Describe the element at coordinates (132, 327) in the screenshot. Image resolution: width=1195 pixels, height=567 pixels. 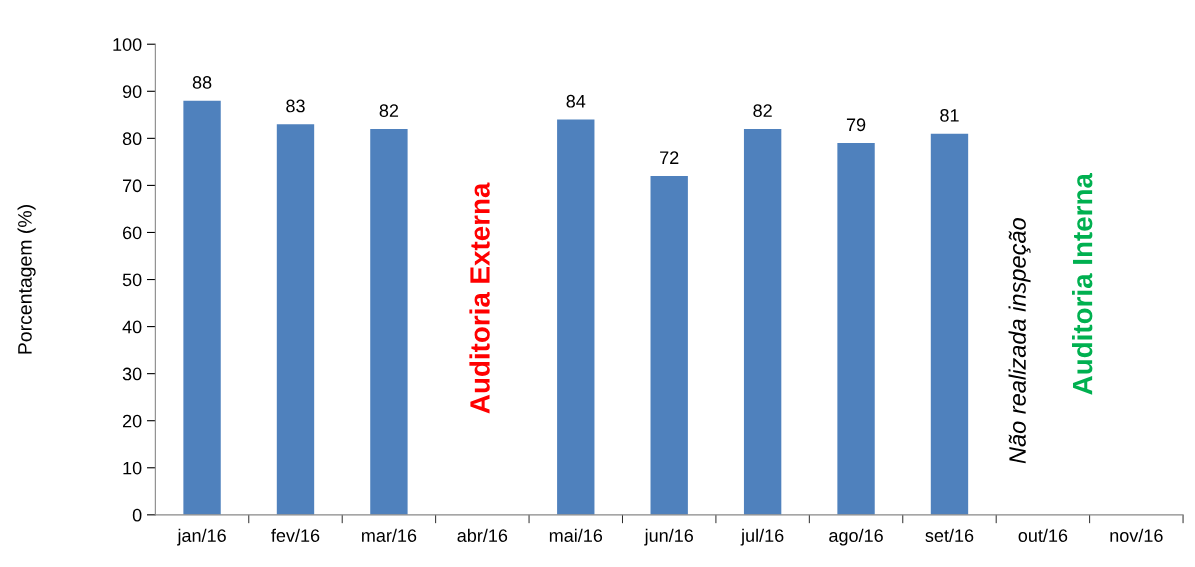
I see `y-tick-label: 40` at that location.